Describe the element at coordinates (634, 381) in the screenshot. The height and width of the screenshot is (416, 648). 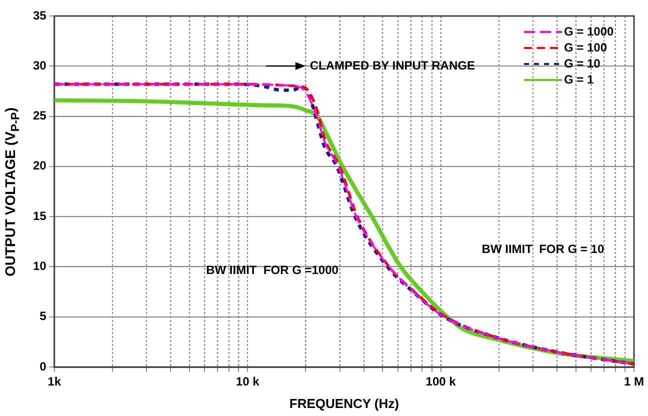
I see `x-tick-label: 1 M` at that location.